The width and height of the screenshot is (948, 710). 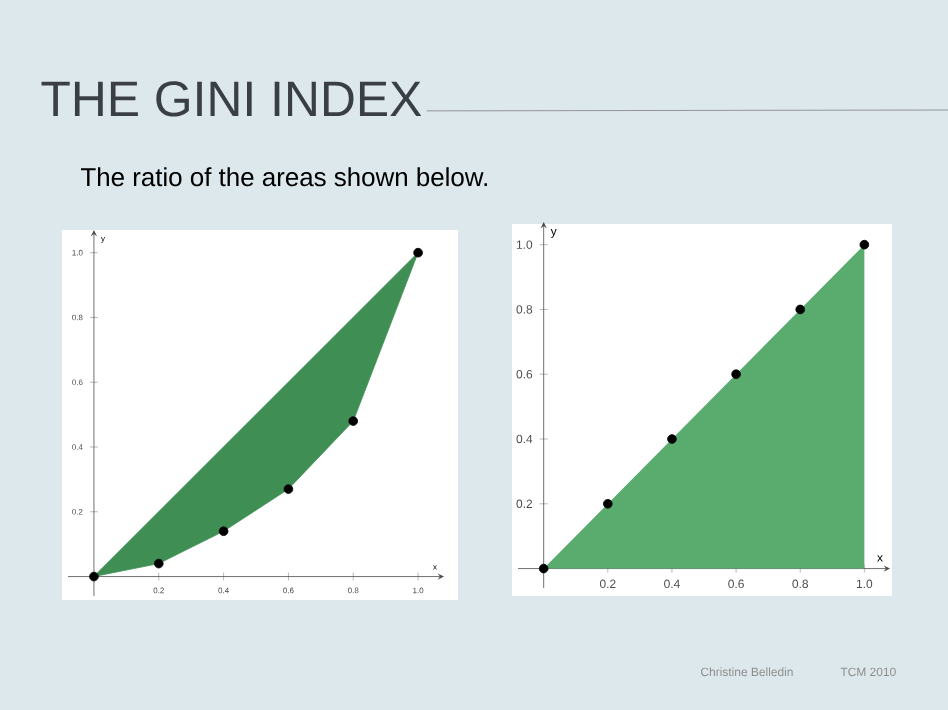 What do you see at coordinates (284, 177) in the screenshot?
I see `chart-subtitle: The ratio of the areas shown below.` at bounding box center [284, 177].